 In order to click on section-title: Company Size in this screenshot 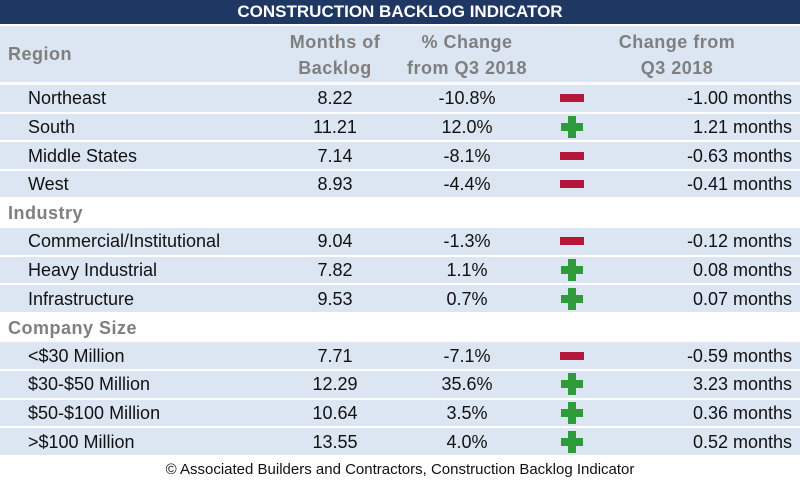, I will do `click(73, 327)`.